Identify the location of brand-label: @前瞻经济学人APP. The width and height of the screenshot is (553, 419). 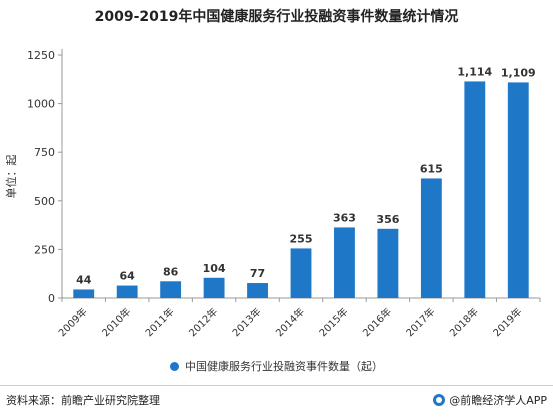
(498, 400).